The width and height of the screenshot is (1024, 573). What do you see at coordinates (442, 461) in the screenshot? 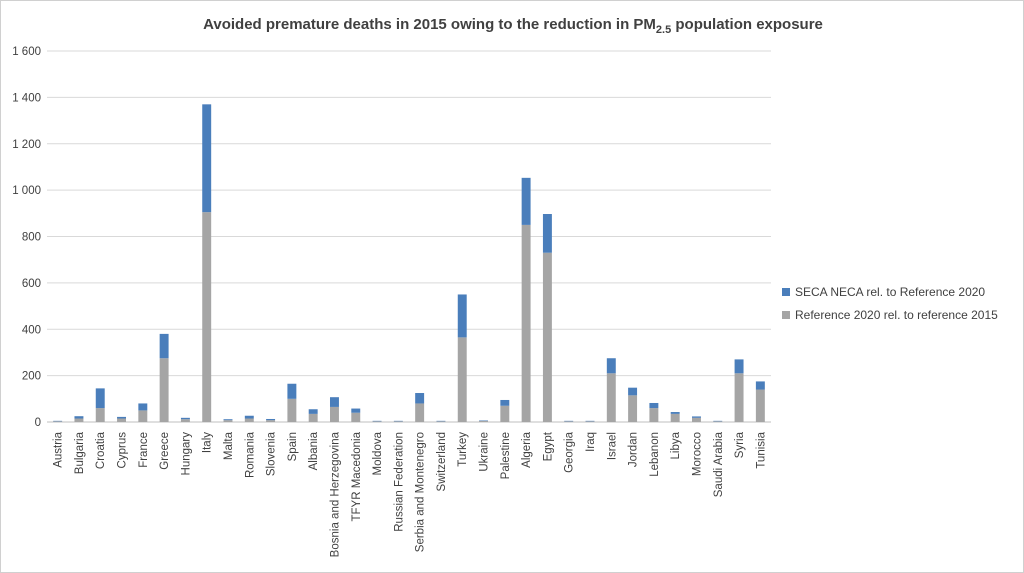
I see `x-tick-label: Switzerland` at bounding box center [442, 461].